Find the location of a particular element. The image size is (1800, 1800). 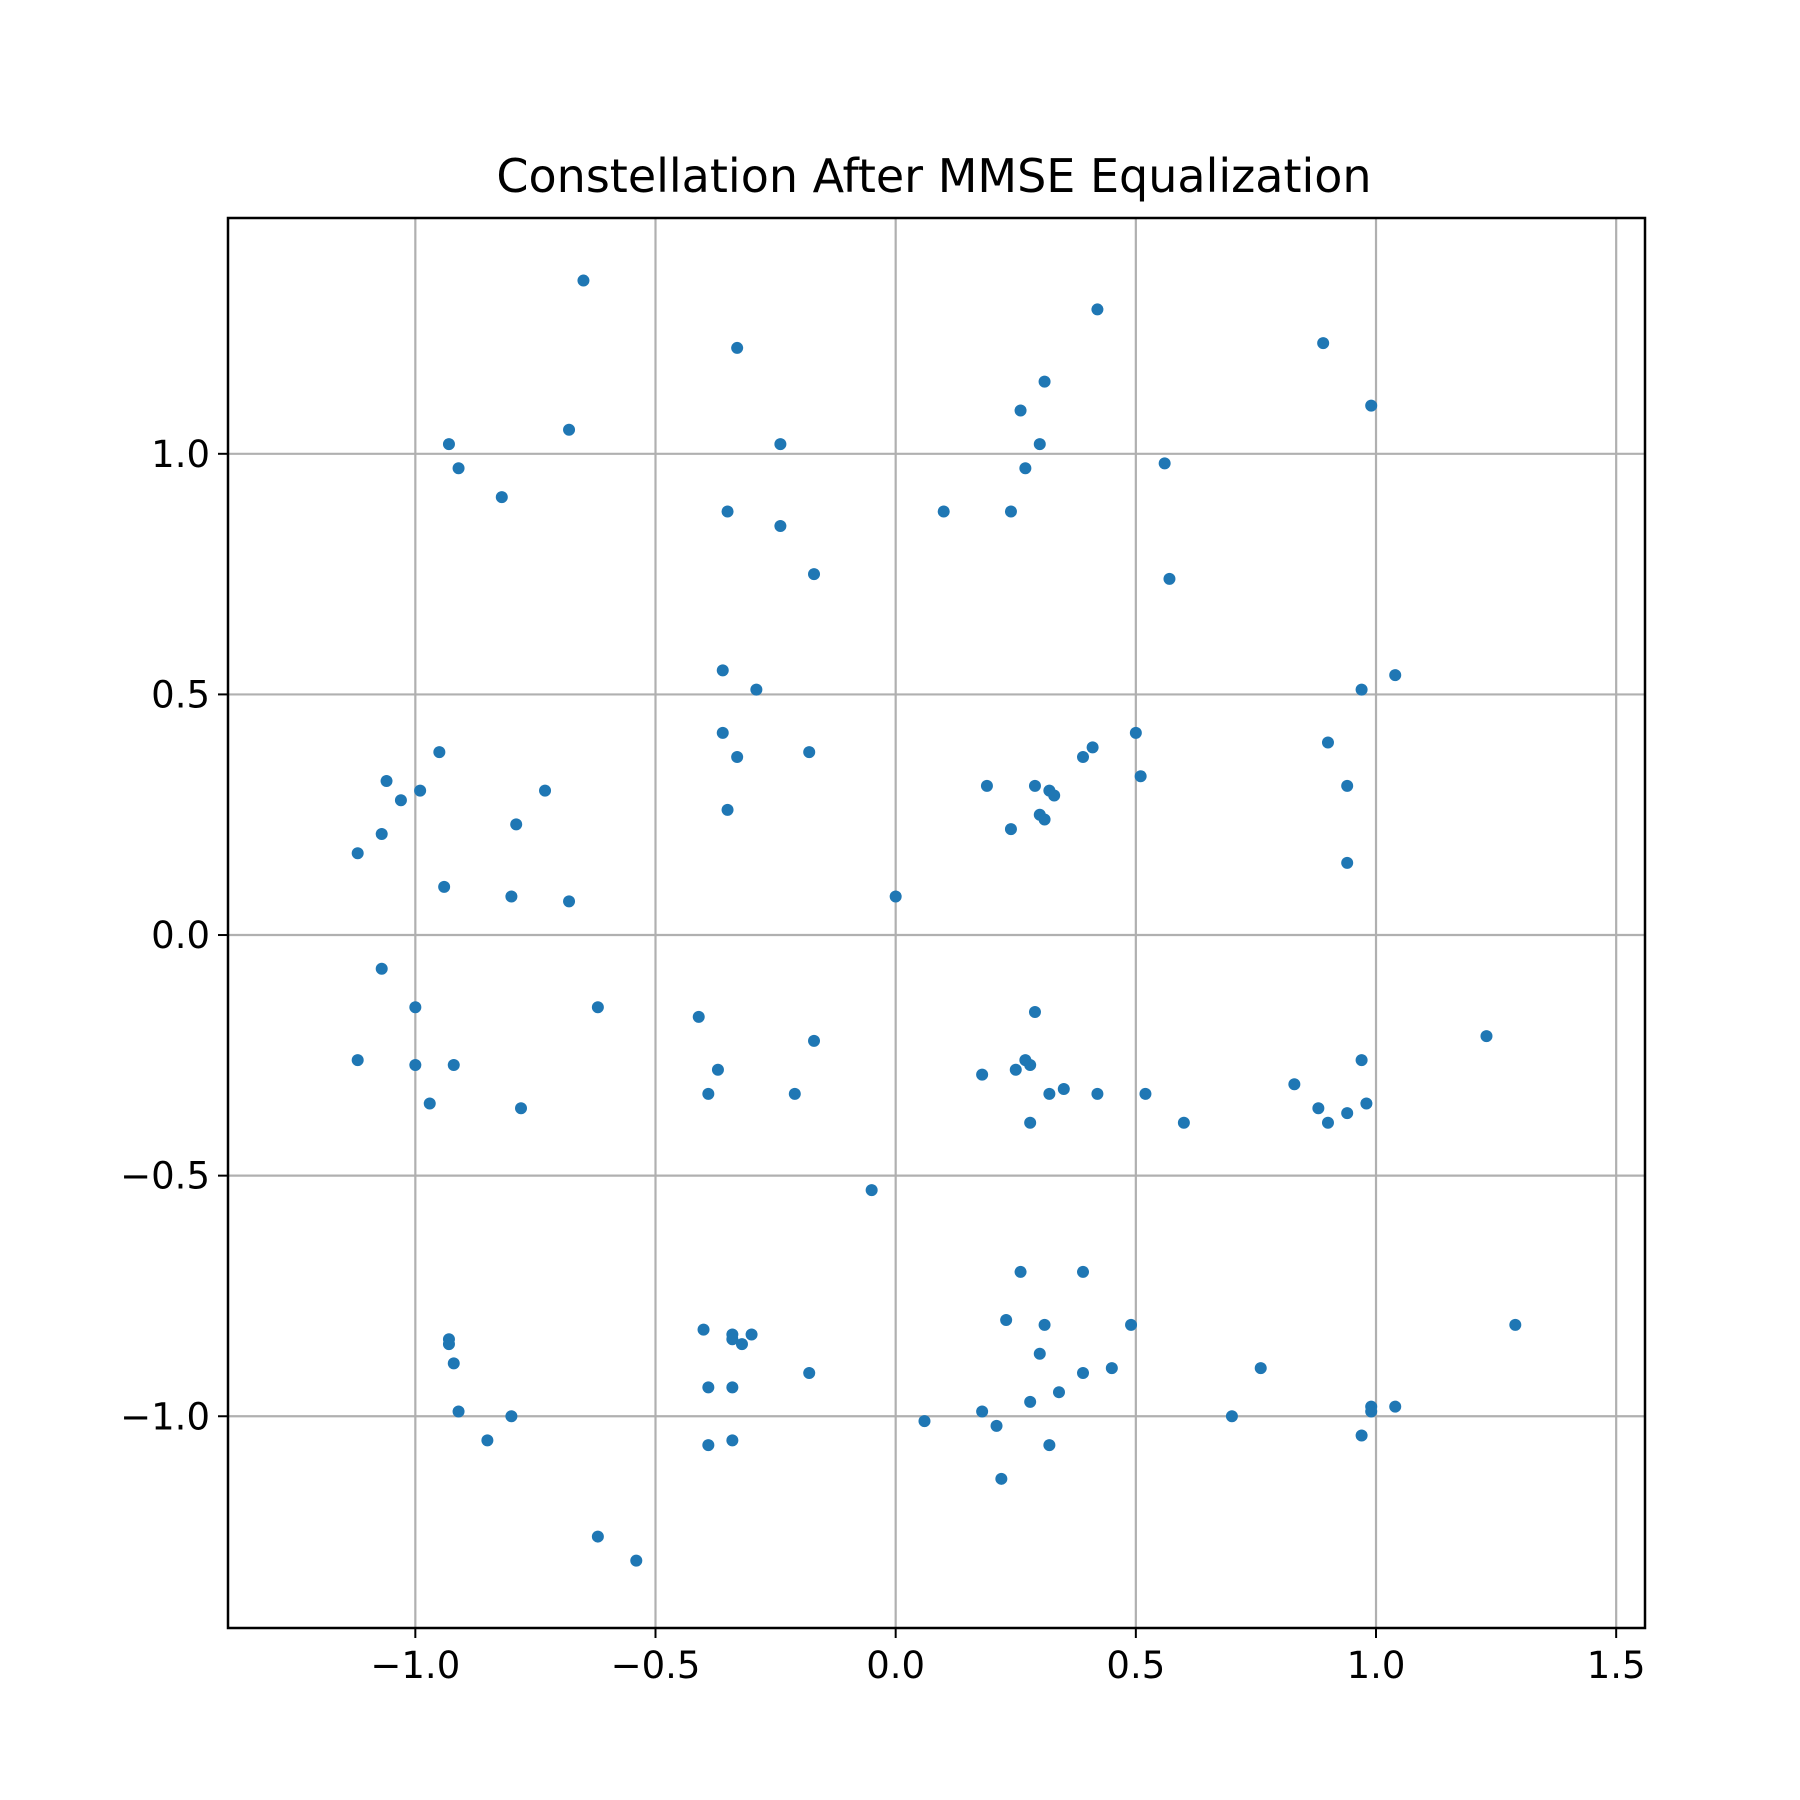

y-axis: −1.0 −0.5 0.0 0.5 1.0 is located at coordinates (174, 935).